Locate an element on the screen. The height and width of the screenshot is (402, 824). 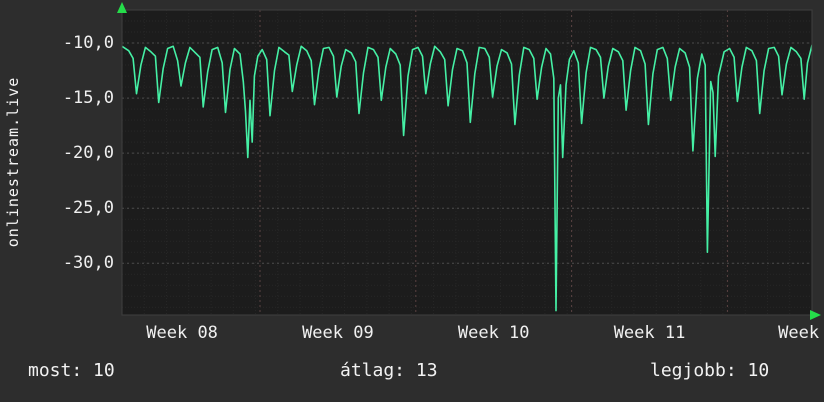
y-tick-label: -20,0 is located at coordinates (88, 153).